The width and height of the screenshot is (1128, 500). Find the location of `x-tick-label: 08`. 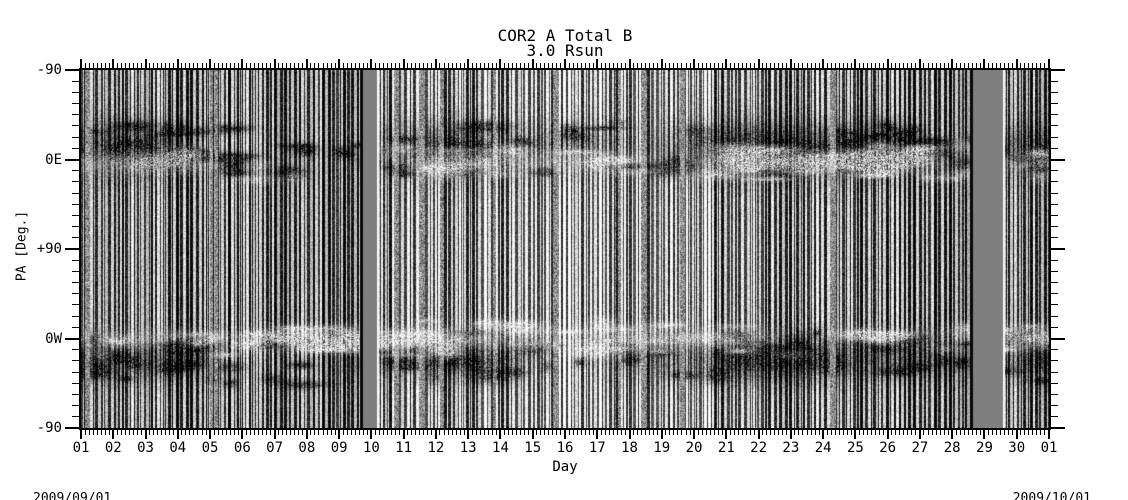

x-tick-label: 08 is located at coordinates (307, 448).